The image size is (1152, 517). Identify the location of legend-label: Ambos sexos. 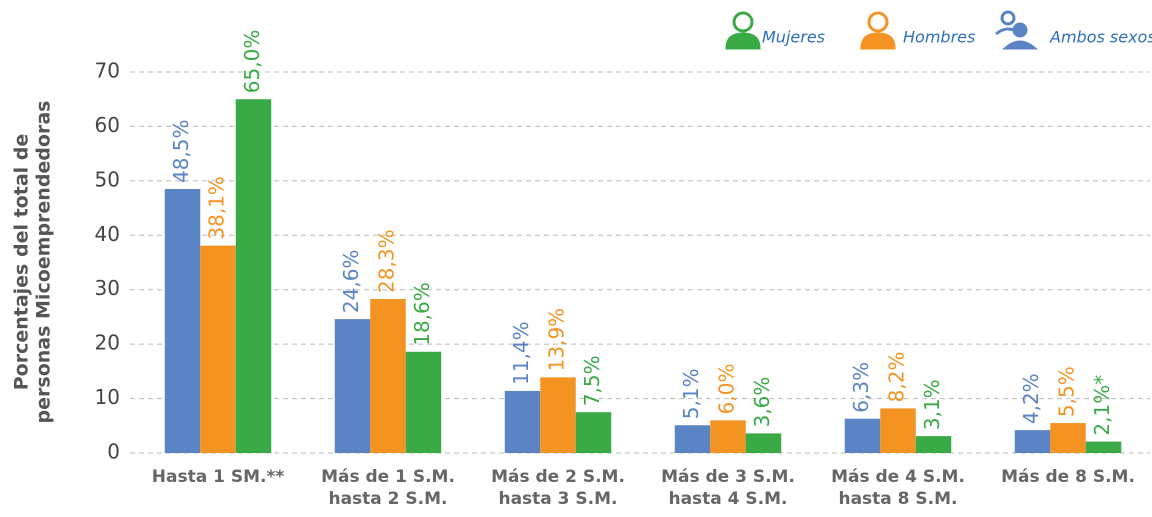
(1100, 37).